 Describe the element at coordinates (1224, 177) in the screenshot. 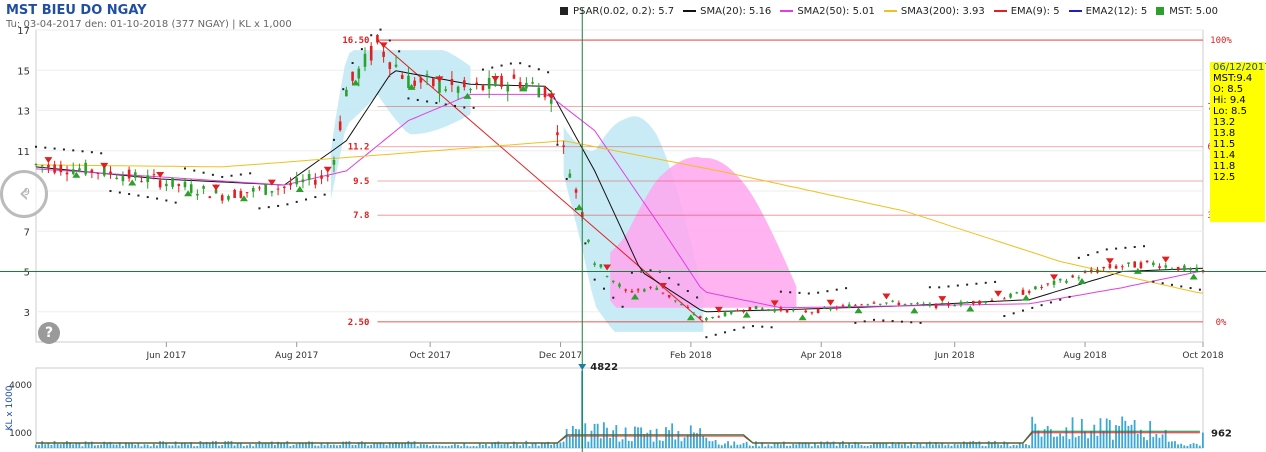

I see `info-line: 12.5` at that location.